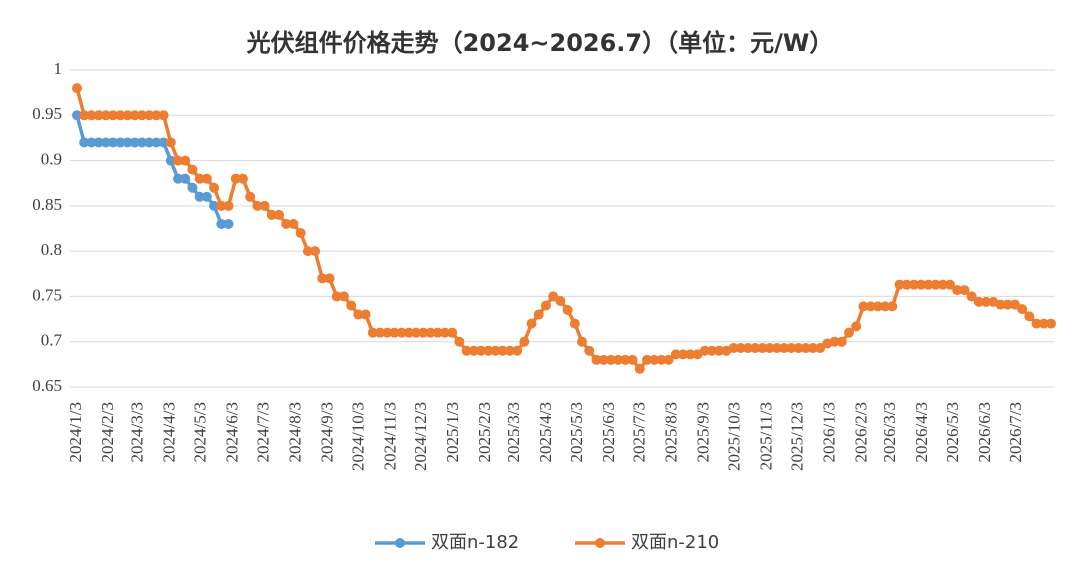  I want to click on x-tick-label: 2024/10/3, so click(357, 436).